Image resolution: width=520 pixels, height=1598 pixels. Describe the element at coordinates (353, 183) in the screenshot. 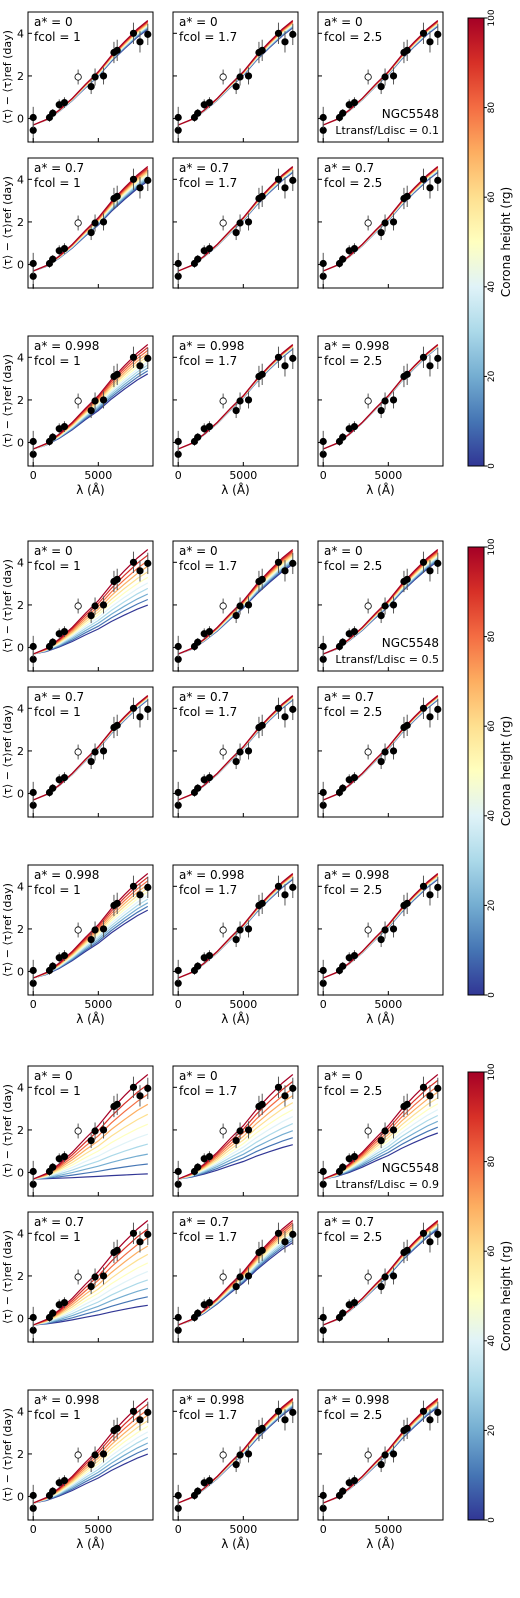

I see `fcol-label: fcol = 2.5` at that location.